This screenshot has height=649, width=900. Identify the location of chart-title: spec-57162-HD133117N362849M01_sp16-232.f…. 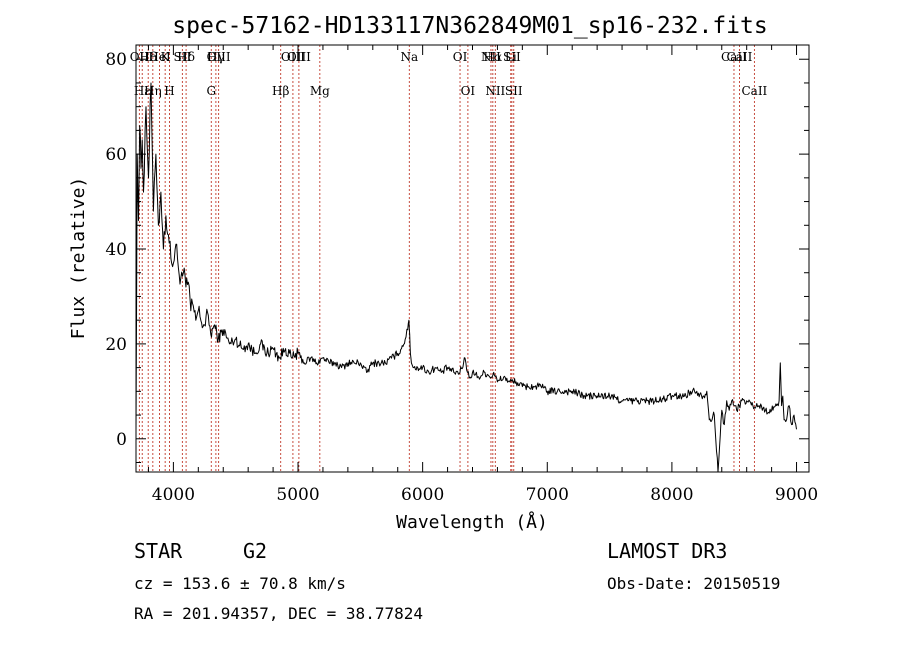
(469, 26).